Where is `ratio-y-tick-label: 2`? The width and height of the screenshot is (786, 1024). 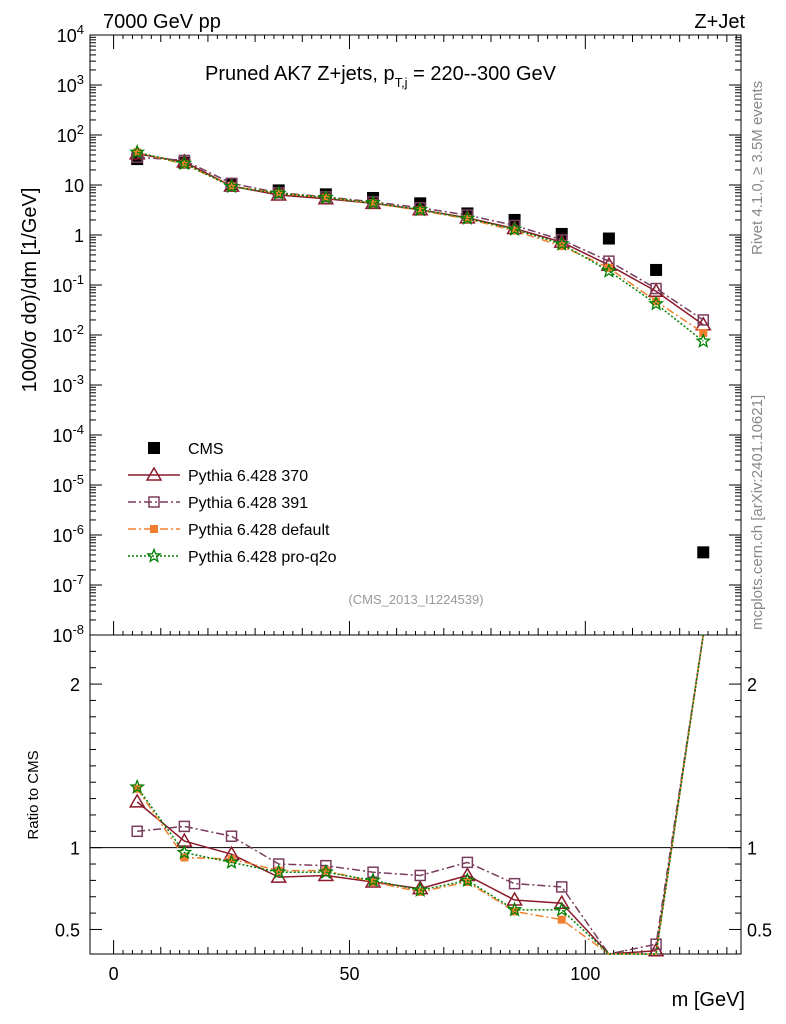
ratio-y-tick-label: 2 is located at coordinates (75, 685).